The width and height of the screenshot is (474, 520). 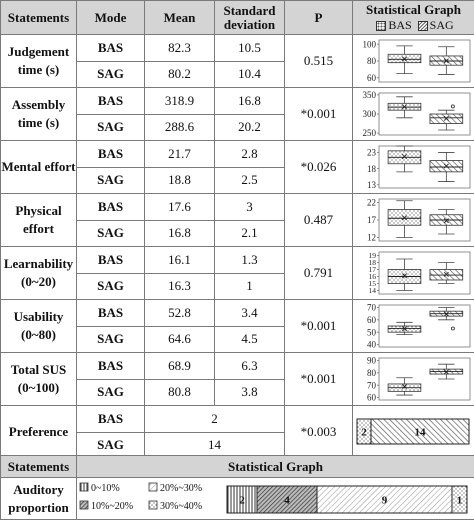 What do you see at coordinates (38, 220) in the screenshot?
I see `statement-cell: Physical effort` at bounding box center [38, 220].